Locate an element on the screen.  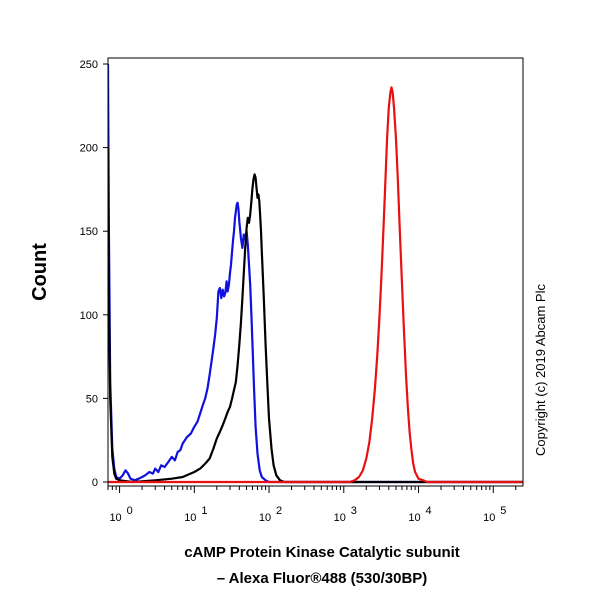
y-tick-label: 250 is located at coordinates (89, 65).